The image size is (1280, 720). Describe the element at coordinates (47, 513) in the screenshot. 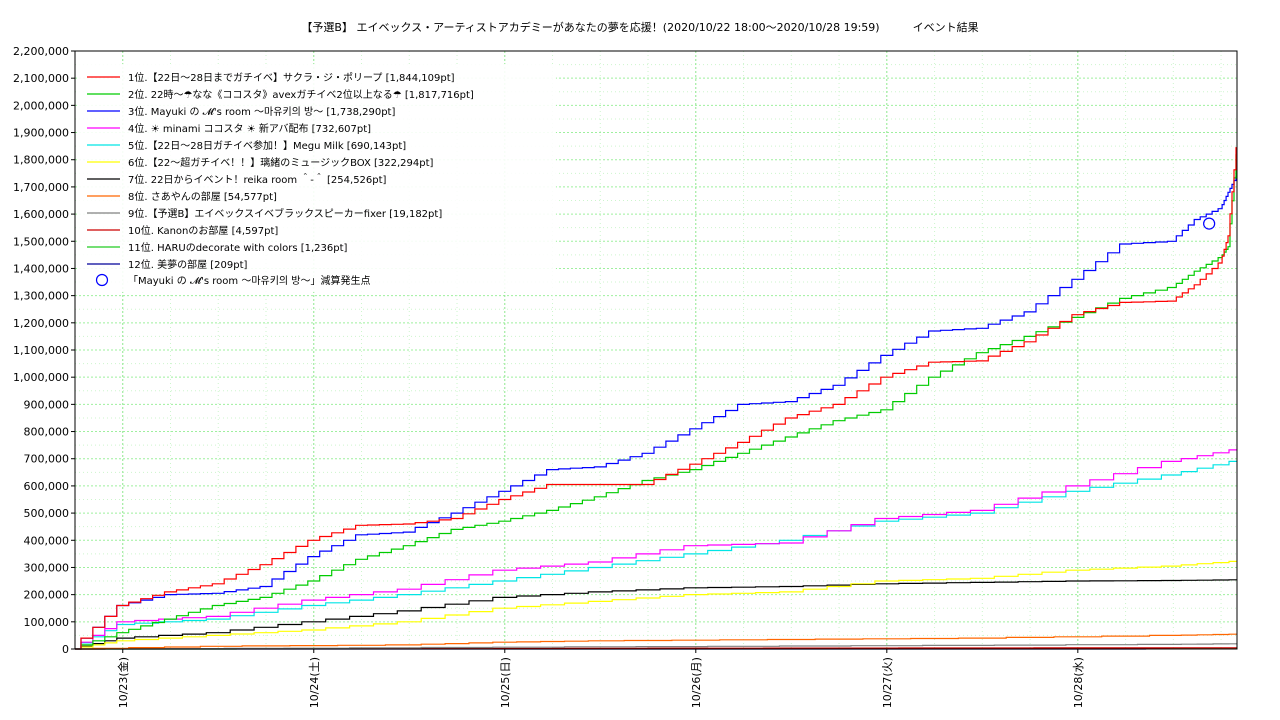

I see `y-tick-label: 500,000` at that location.